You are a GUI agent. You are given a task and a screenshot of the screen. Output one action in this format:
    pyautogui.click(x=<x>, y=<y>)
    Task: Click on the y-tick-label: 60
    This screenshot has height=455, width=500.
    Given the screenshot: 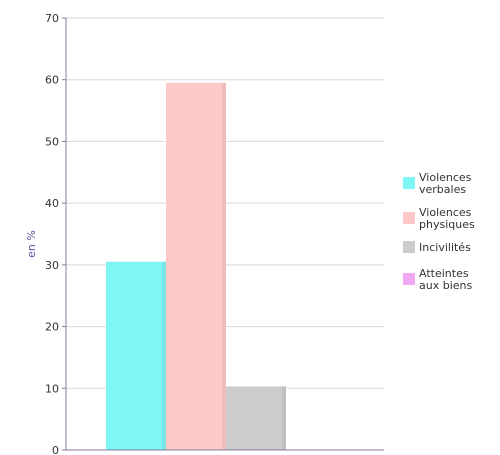 What is the action you would take?
    pyautogui.click(x=52, y=80)
    